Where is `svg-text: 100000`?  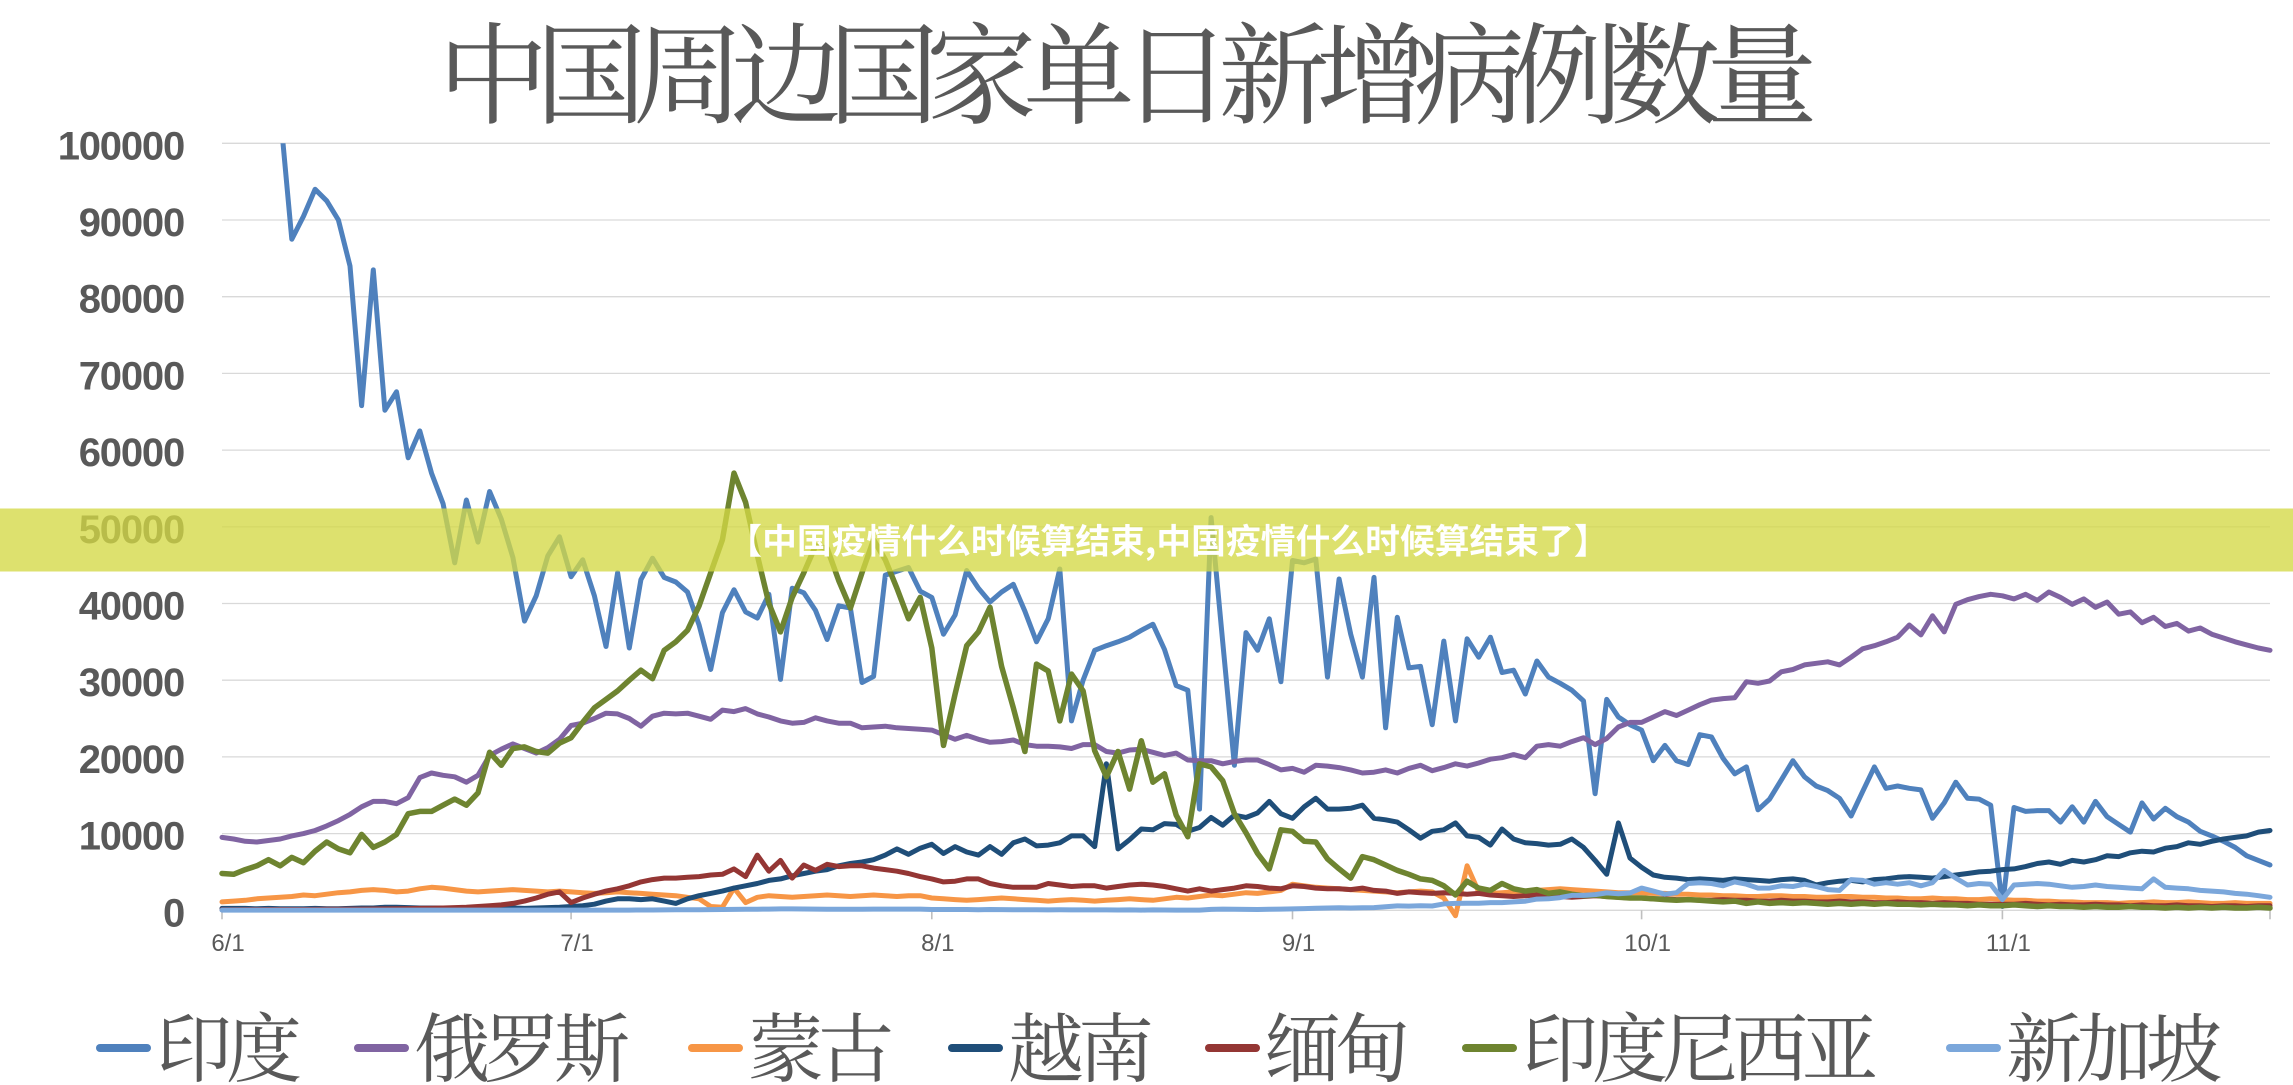 svg-text: 100000 is located at coordinates (121, 146).